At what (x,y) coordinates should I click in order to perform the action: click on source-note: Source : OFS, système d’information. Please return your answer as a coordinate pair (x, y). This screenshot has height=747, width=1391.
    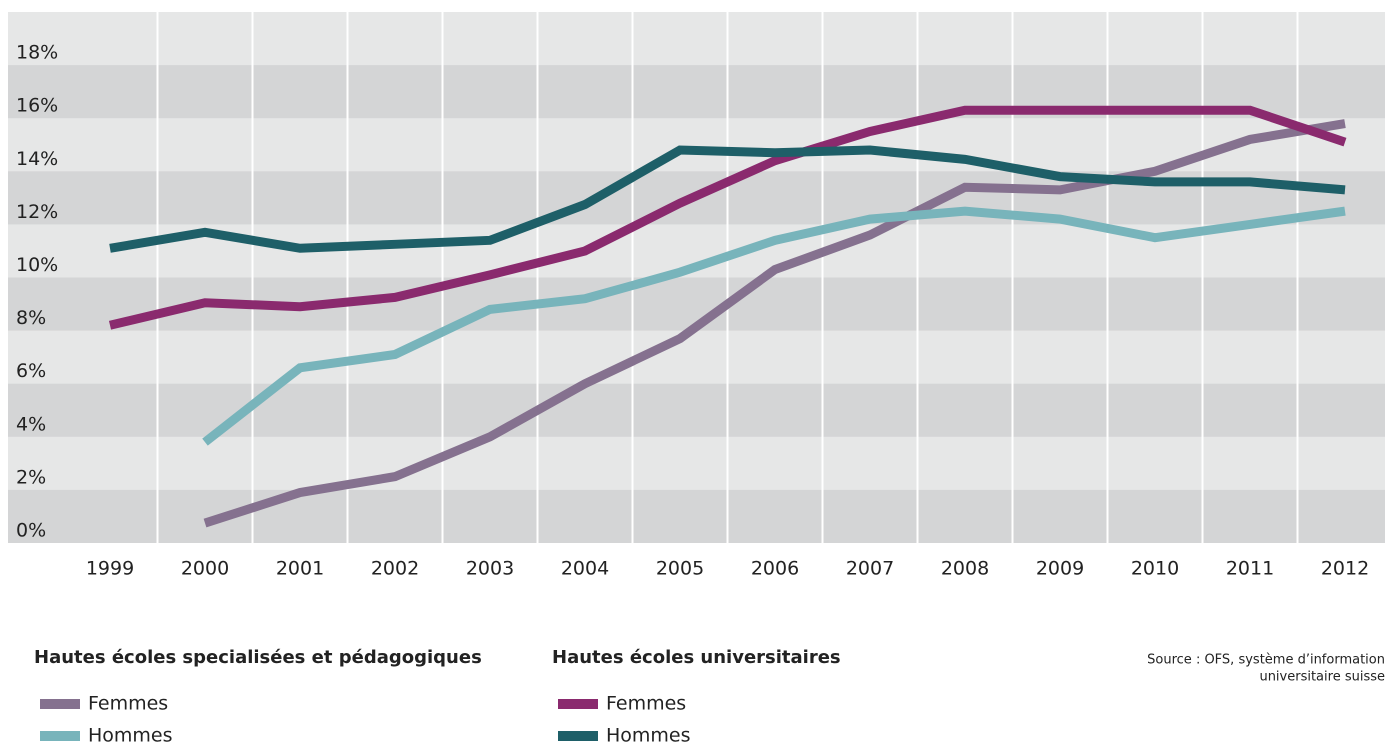
    Looking at the image, I should click on (1266, 660).